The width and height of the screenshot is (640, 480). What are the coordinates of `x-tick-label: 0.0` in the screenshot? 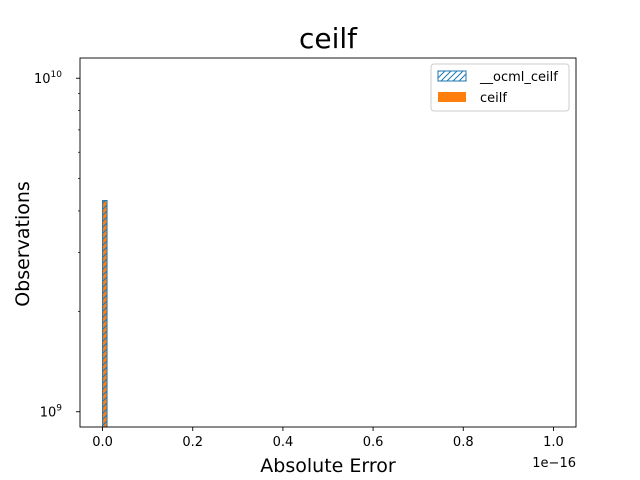 It's located at (102, 442).